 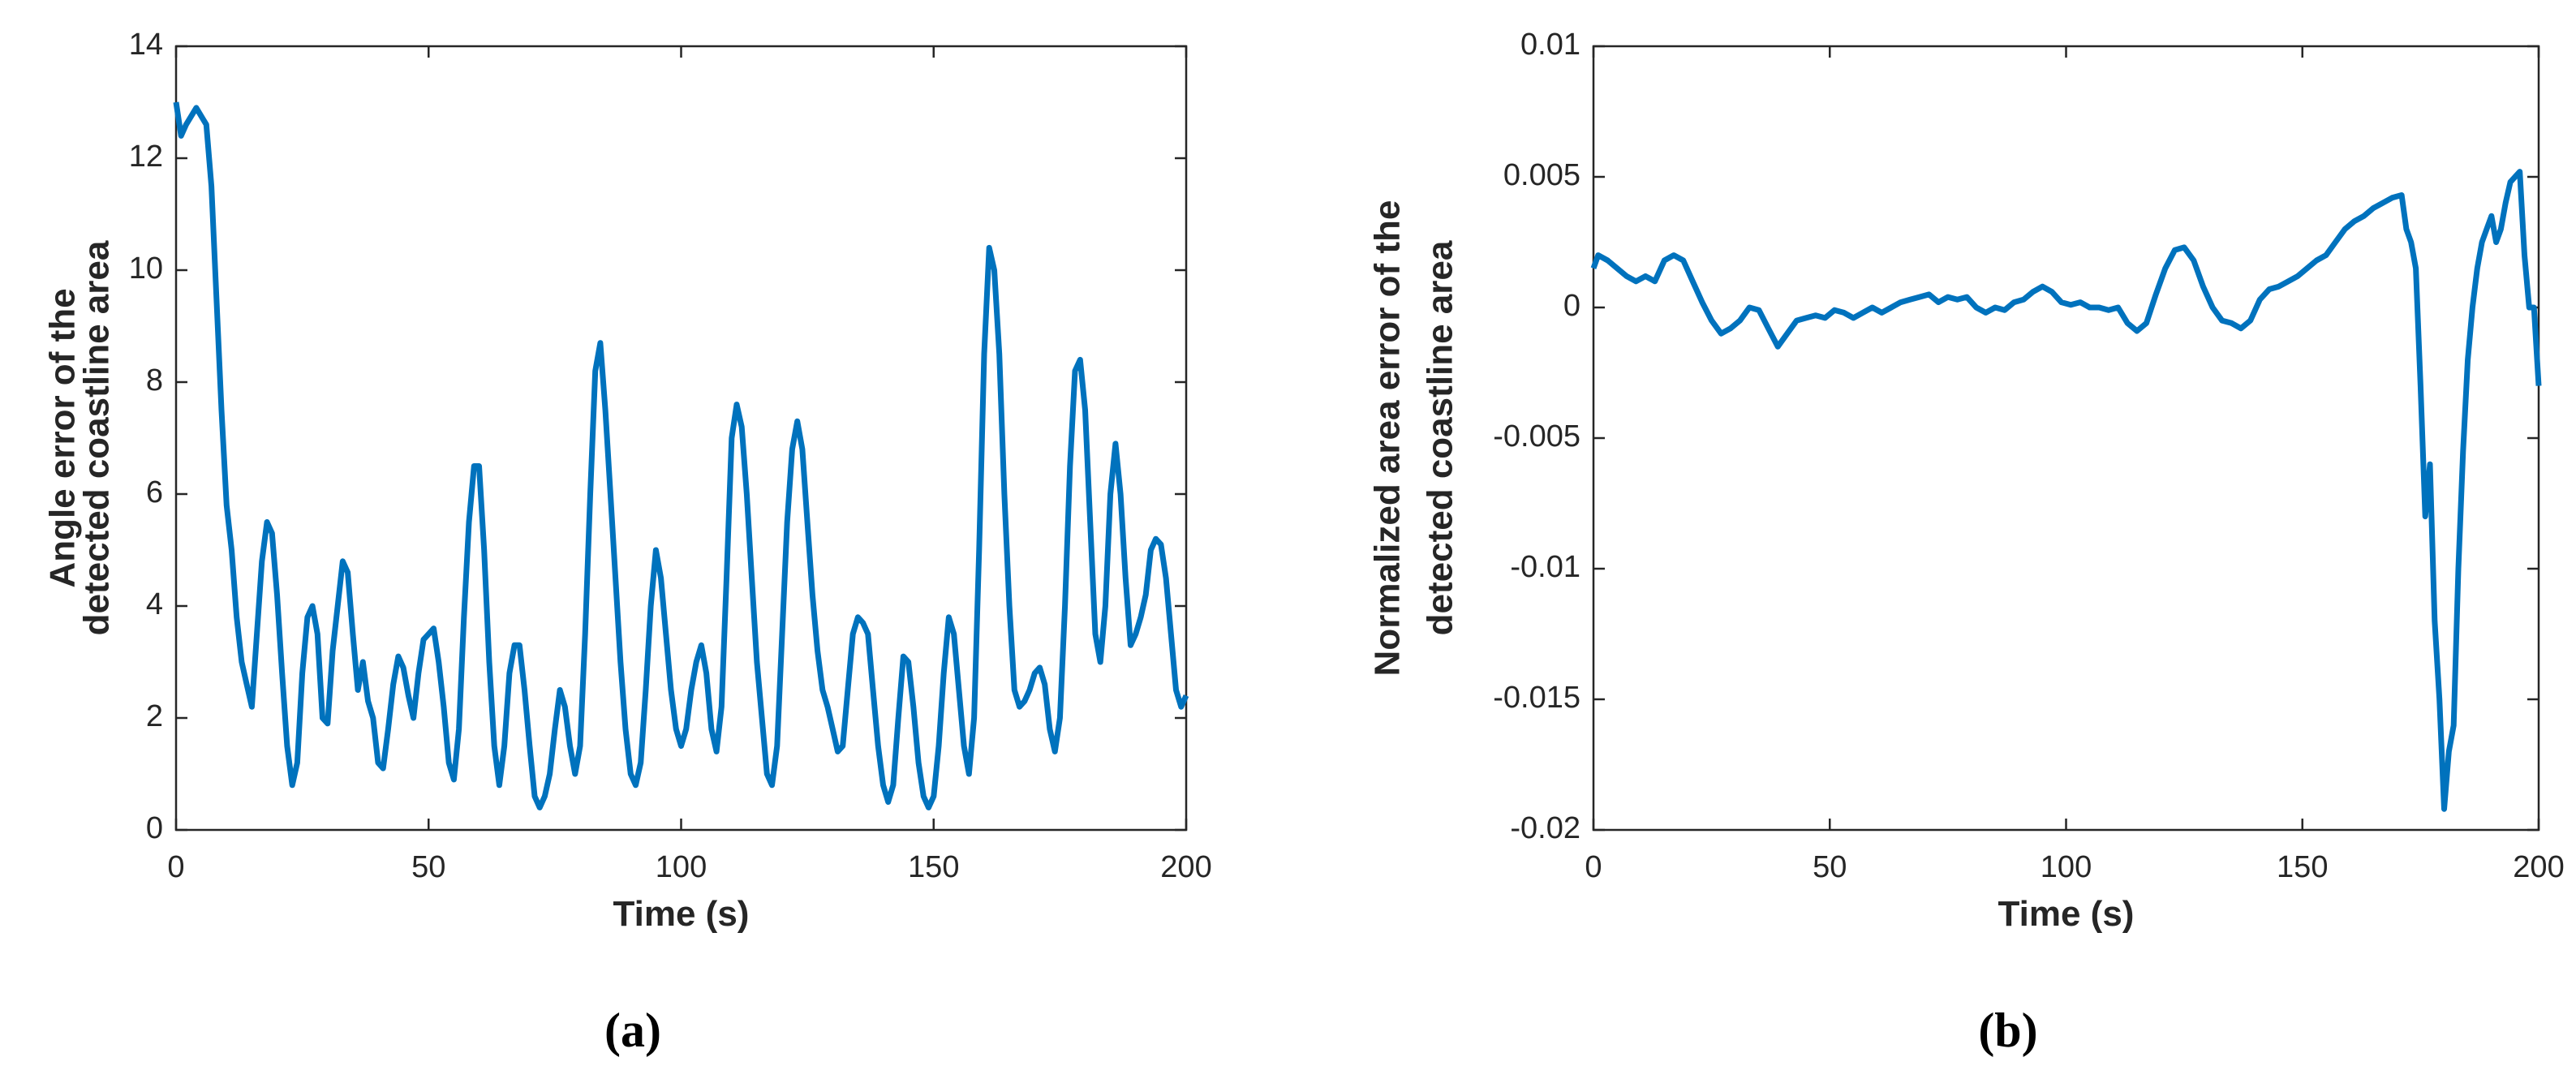 I want to click on y-tick-label: -0.02, so click(x=1545, y=828).